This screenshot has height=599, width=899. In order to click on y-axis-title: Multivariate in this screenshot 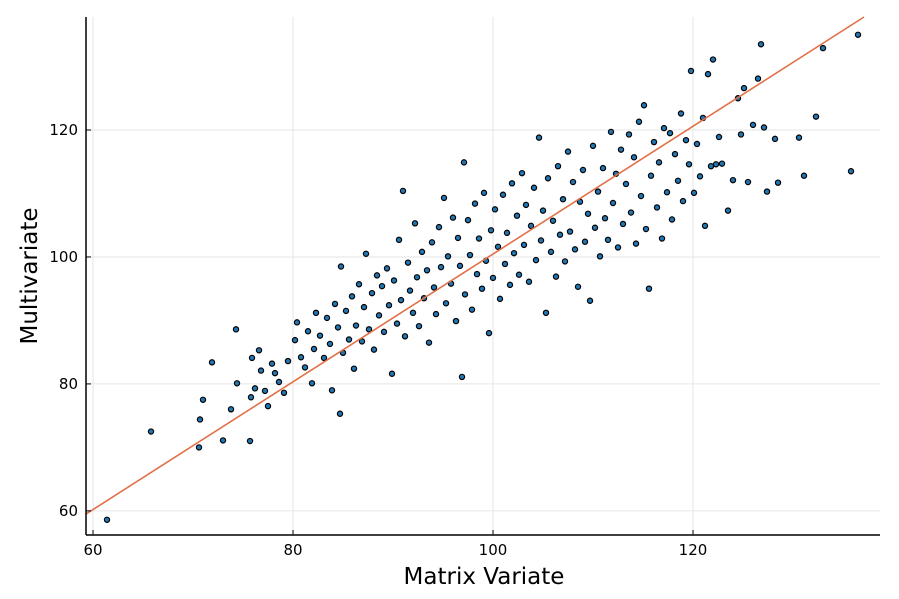, I will do `click(30, 275)`.